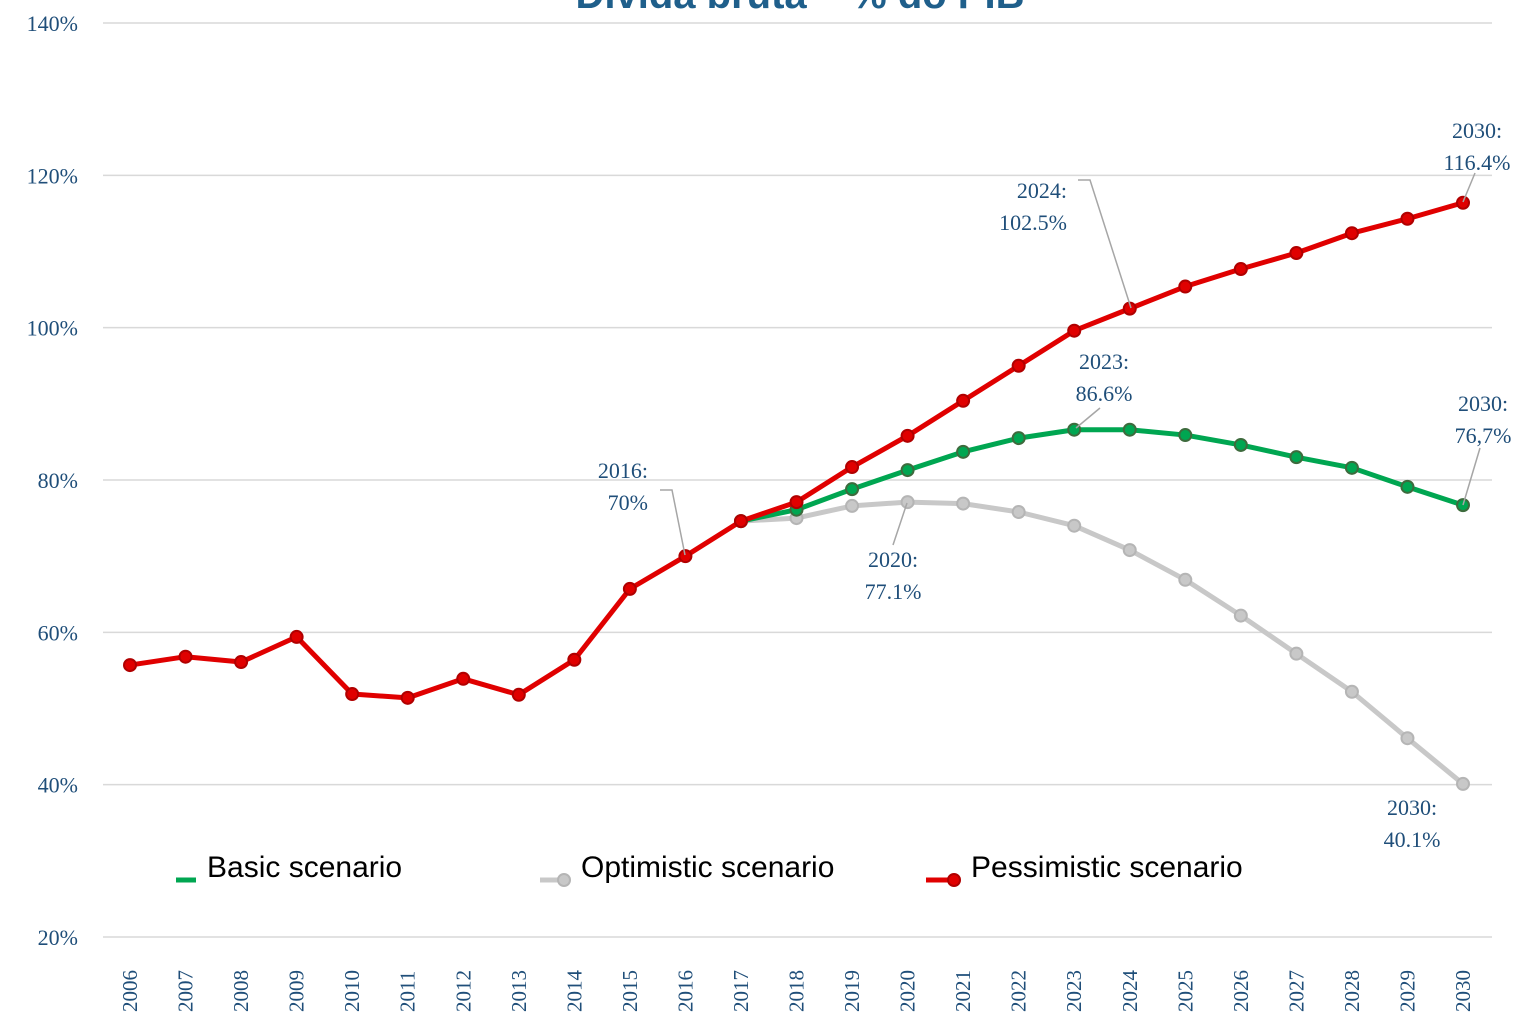  Describe the element at coordinates (519, 991) in the screenshot. I see `x-tick-label: 2013` at that location.